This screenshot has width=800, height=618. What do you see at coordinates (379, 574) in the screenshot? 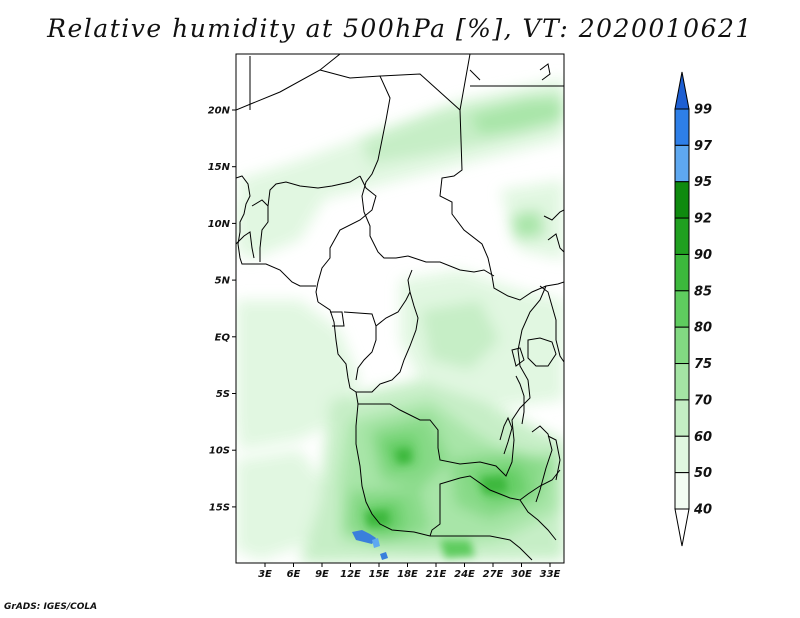
I see `lon-tick-label: 15E` at bounding box center [379, 574].